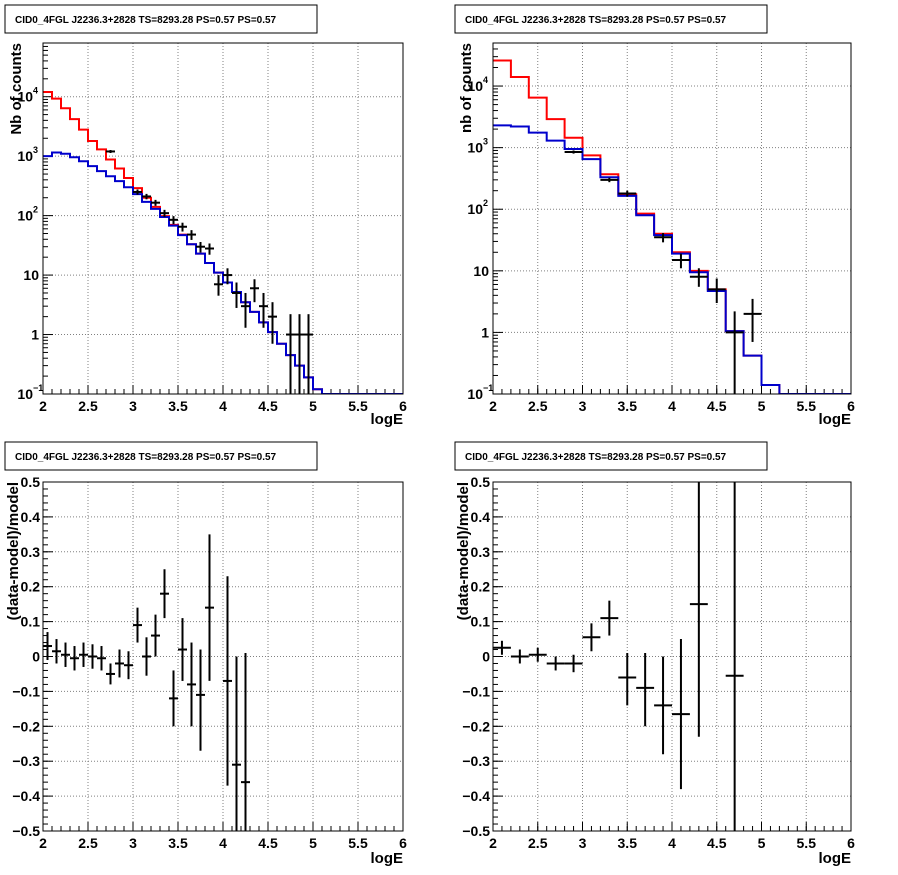 The image size is (898, 875). Describe the element at coordinates (466, 88) in the screenshot. I see `y-axis-label: nb of counts` at that location.